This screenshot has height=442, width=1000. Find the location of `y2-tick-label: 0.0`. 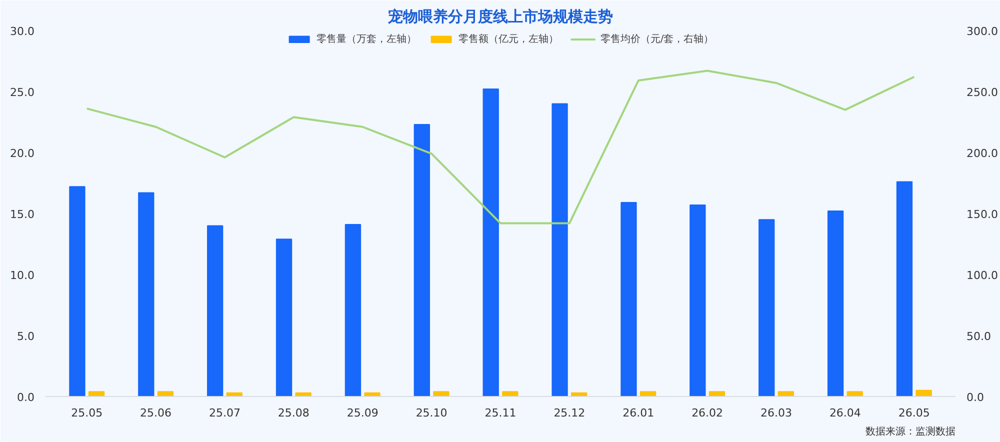

y2-tick-label: 0.0 is located at coordinates (975, 397).